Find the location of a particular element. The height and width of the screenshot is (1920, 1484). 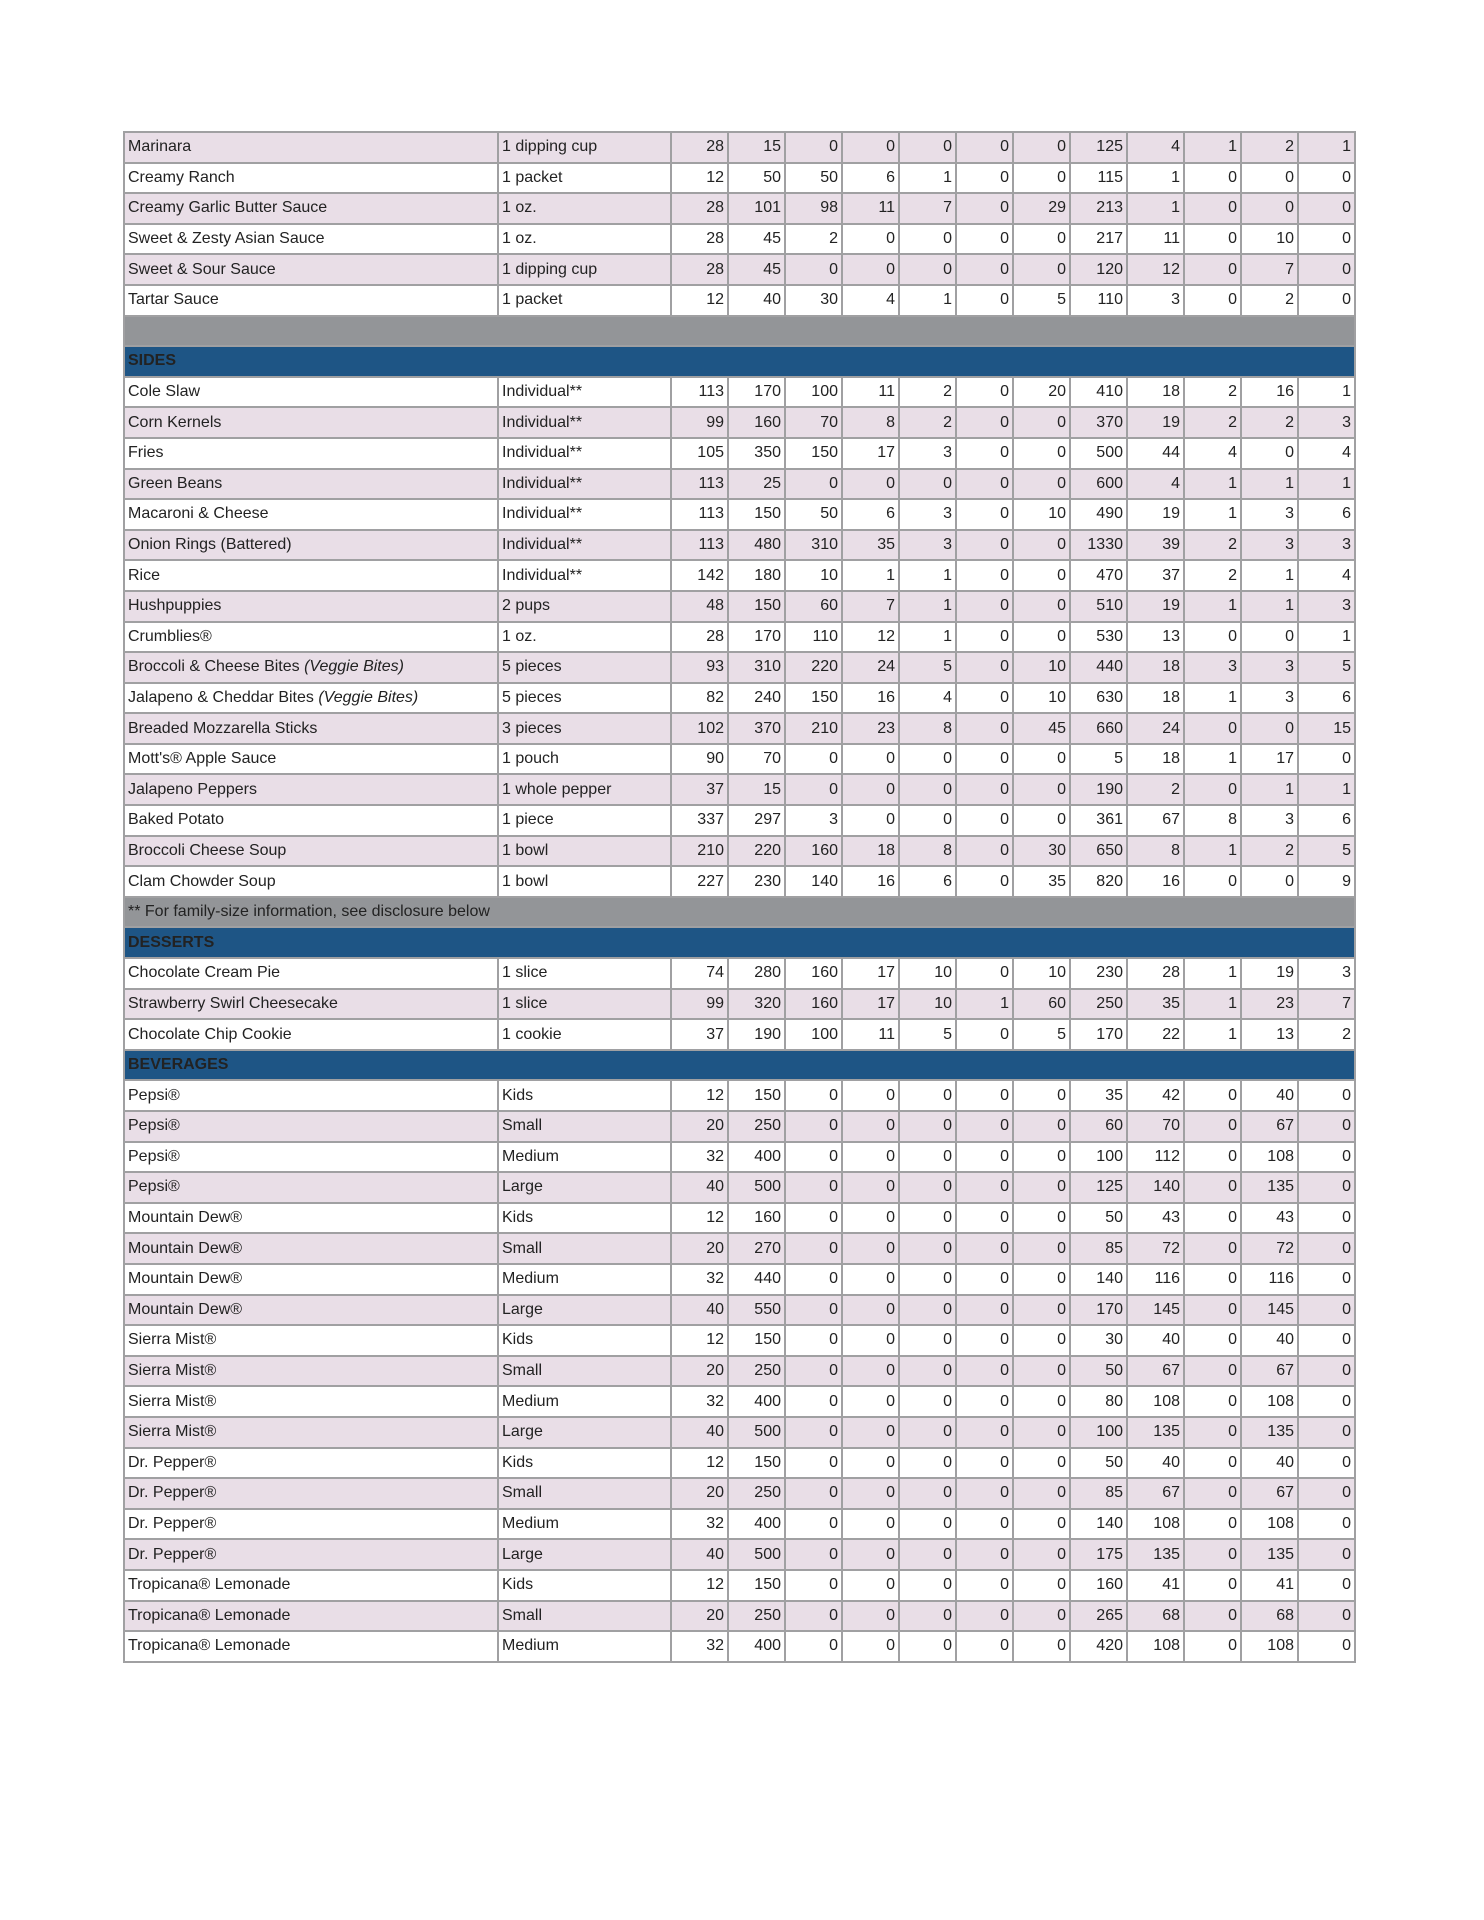

item-name-text: Jalapeno & Cheddar Bites is located at coordinates (223, 697).